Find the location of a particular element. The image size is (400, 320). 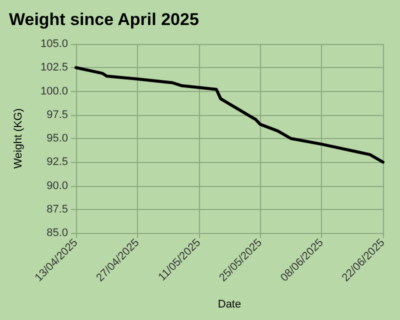

x-axis-title: Date is located at coordinates (230, 304).